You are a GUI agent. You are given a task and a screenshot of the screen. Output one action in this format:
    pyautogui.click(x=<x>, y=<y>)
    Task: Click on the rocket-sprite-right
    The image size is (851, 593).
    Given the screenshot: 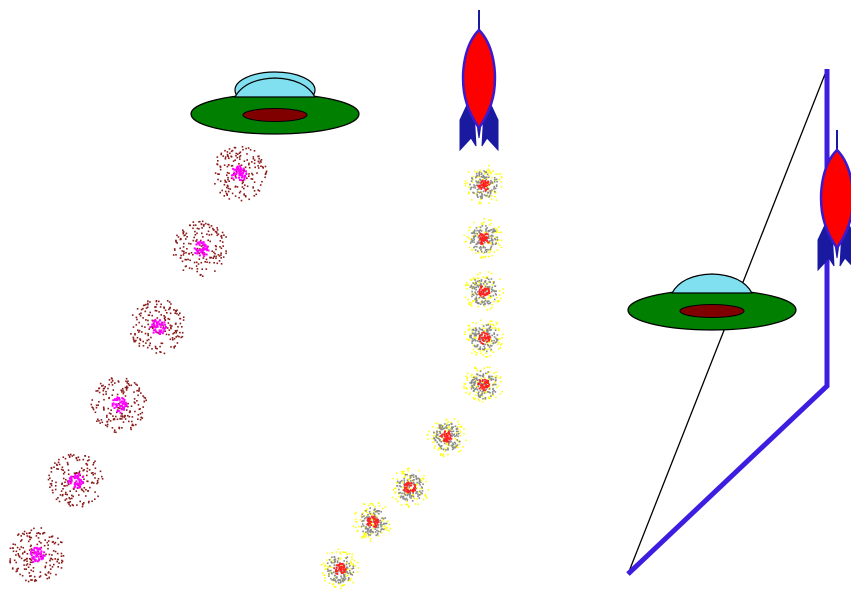 What is the action you would take?
    pyautogui.click(x=834, y=201)
    